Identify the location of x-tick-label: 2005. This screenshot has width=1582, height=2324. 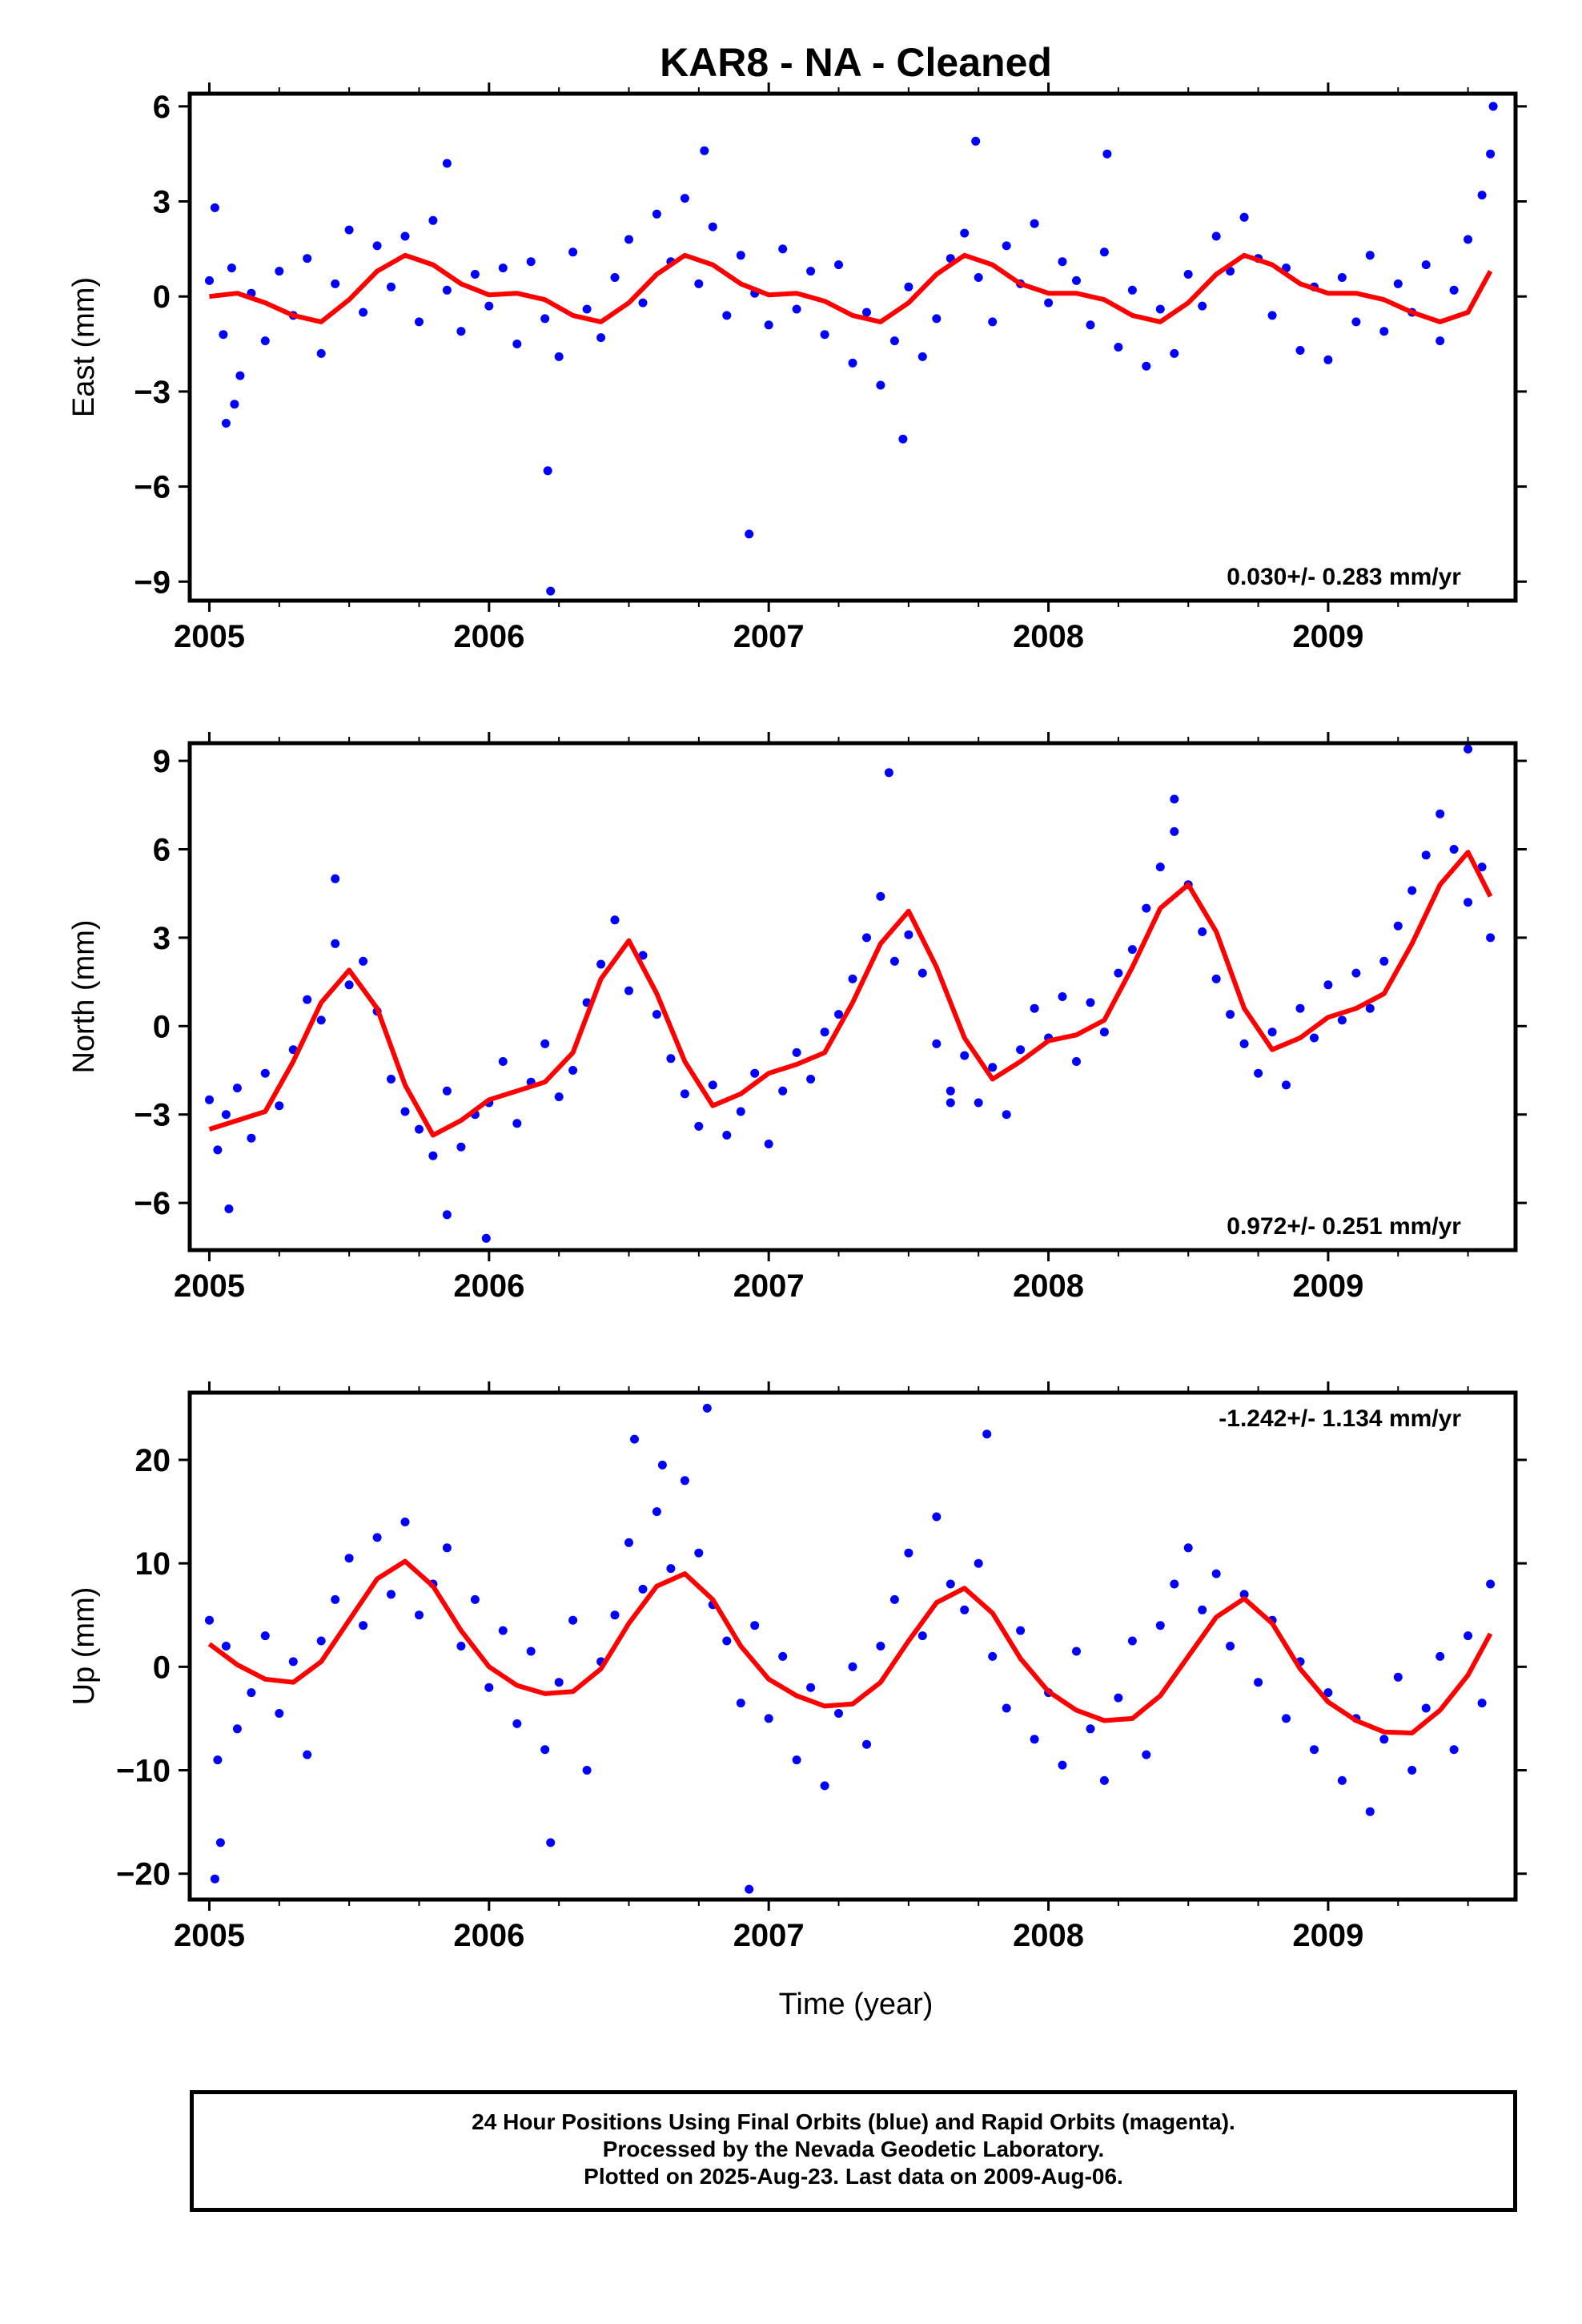
(209, 1286).